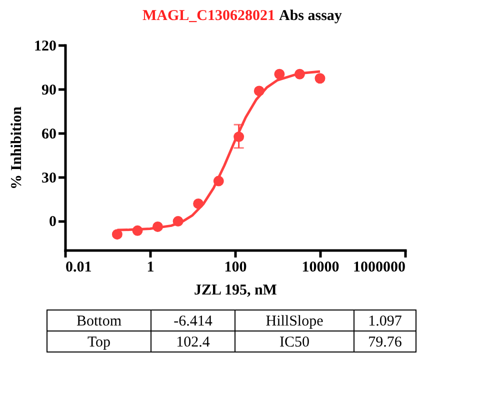 Image resolution: width=500 pixels, height=420 pixels. What do you see at coordinates (379, 268) in the screenshot?
I see `x-tick-label: 1000000` at bounding box center [379, 268].